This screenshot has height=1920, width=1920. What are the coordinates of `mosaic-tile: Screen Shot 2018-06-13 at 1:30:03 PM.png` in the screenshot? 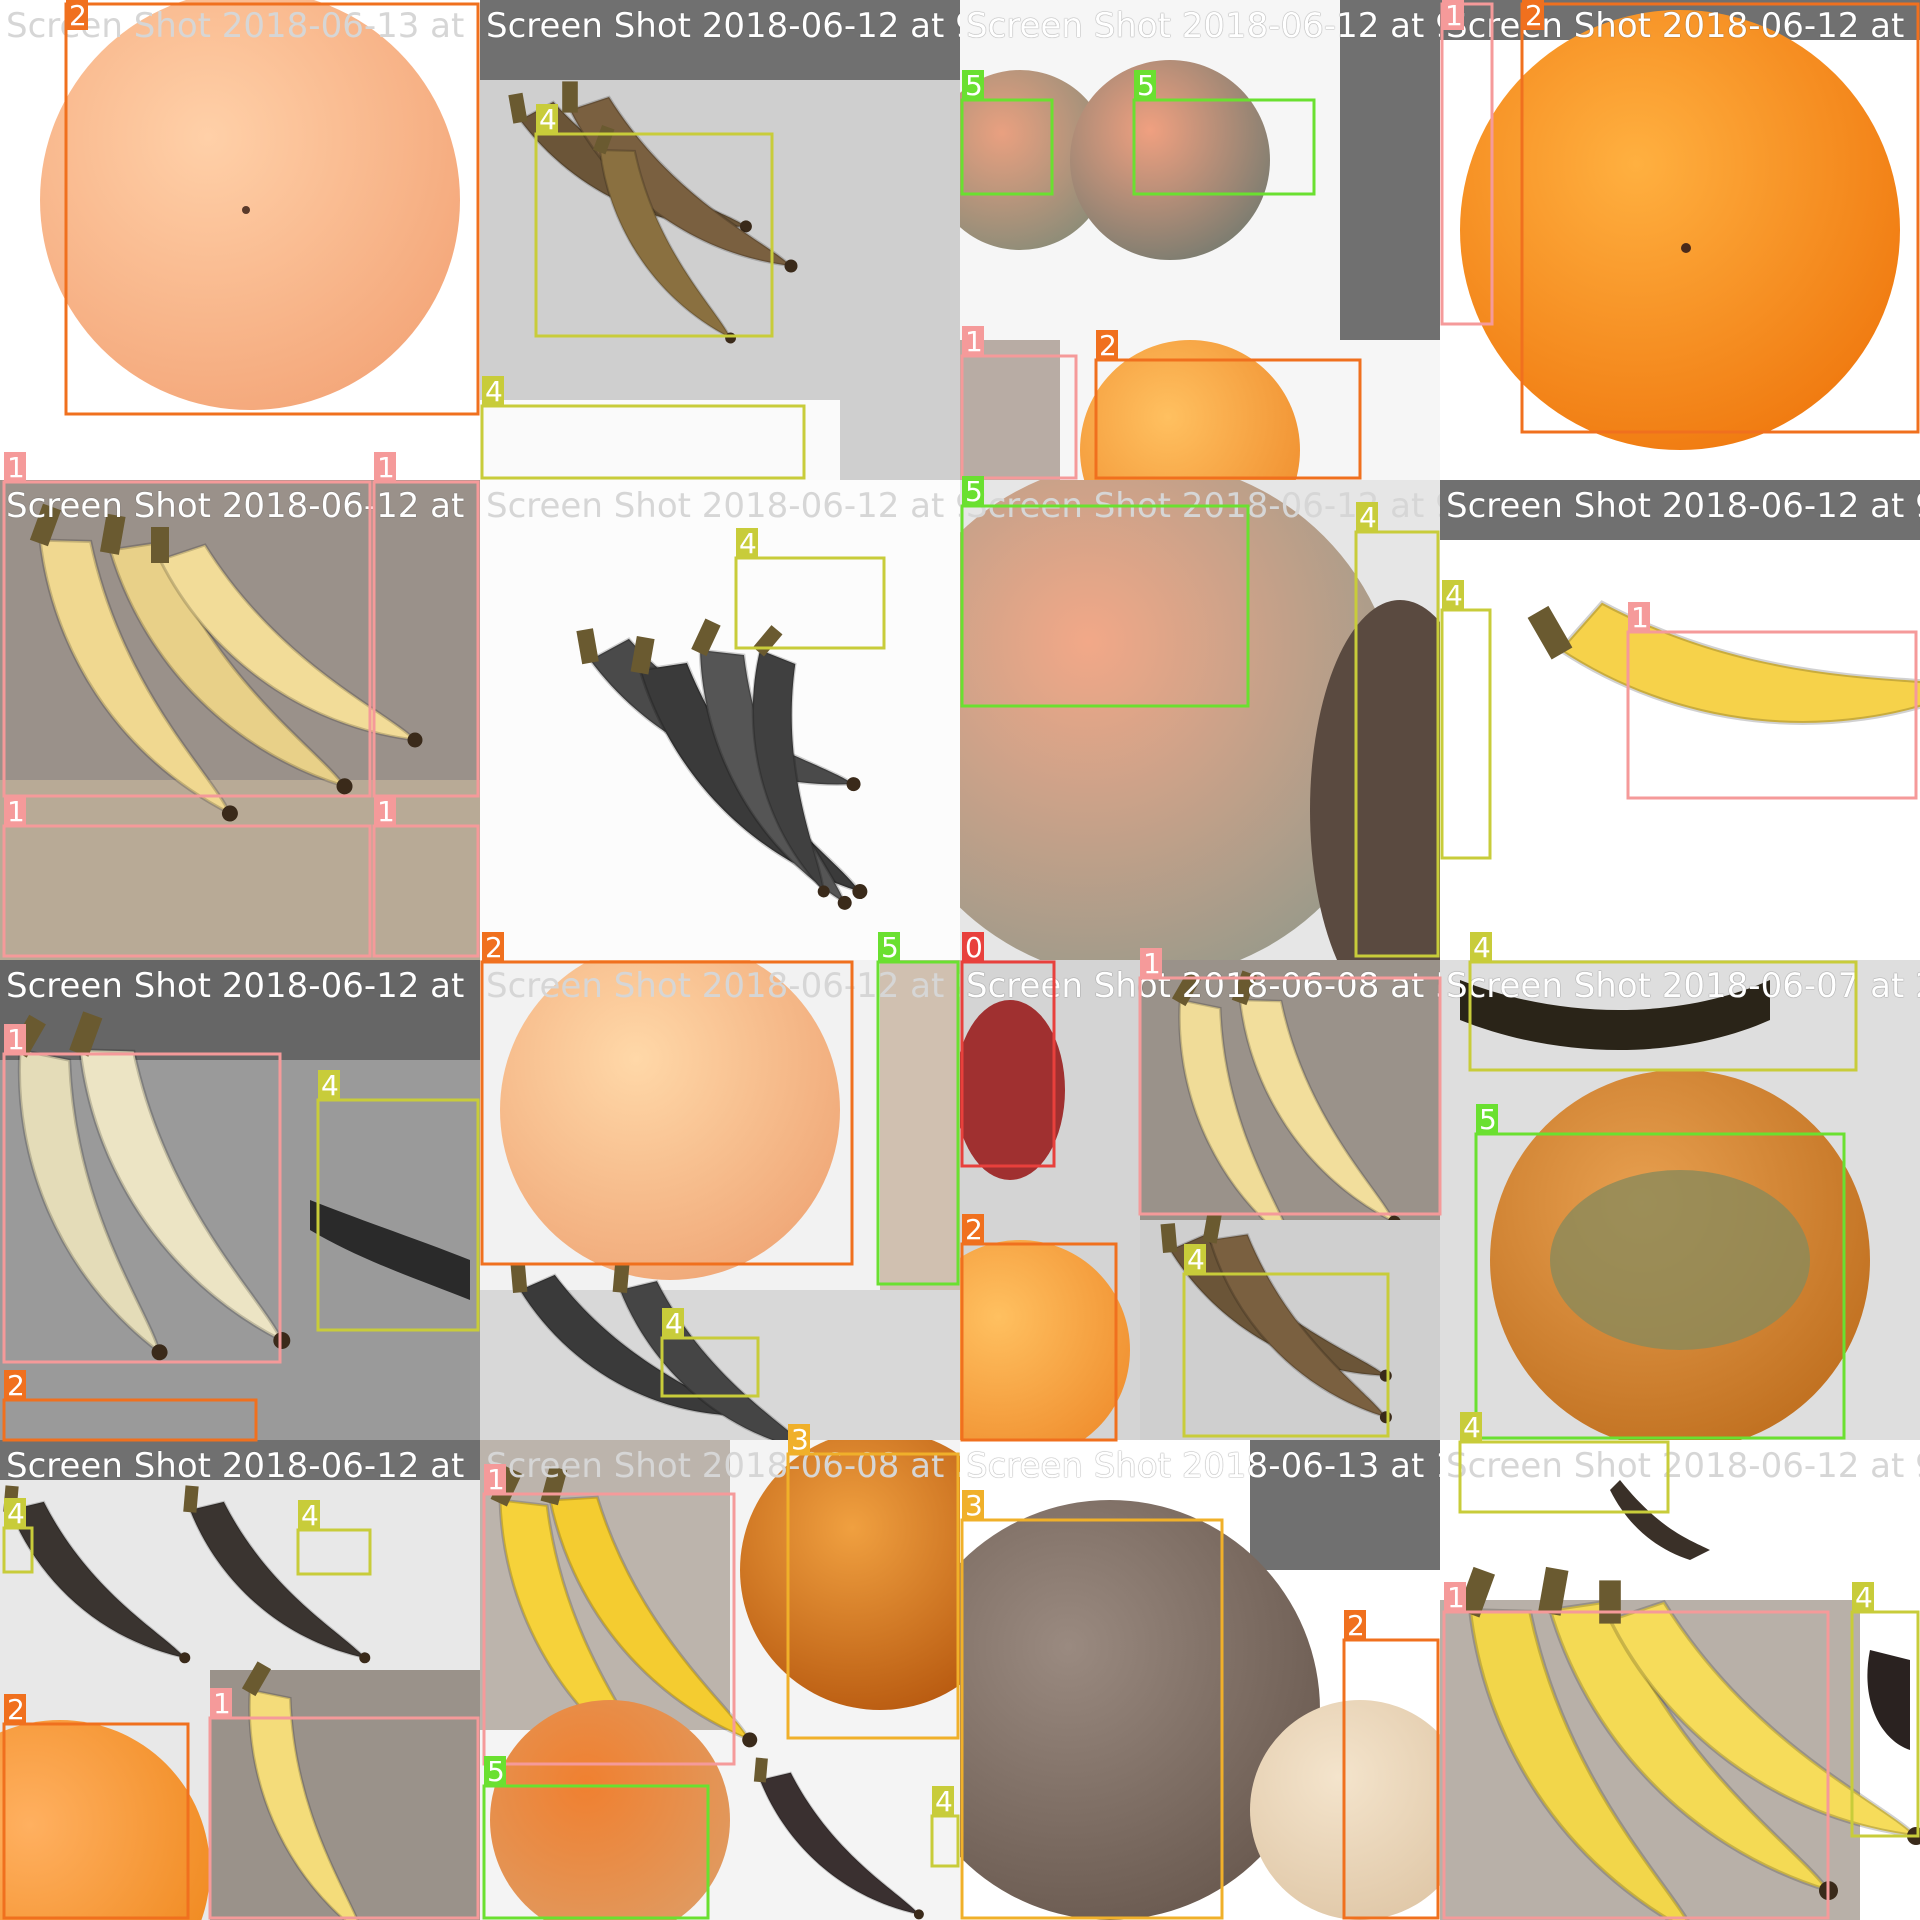 It's located at (1200, 1680).